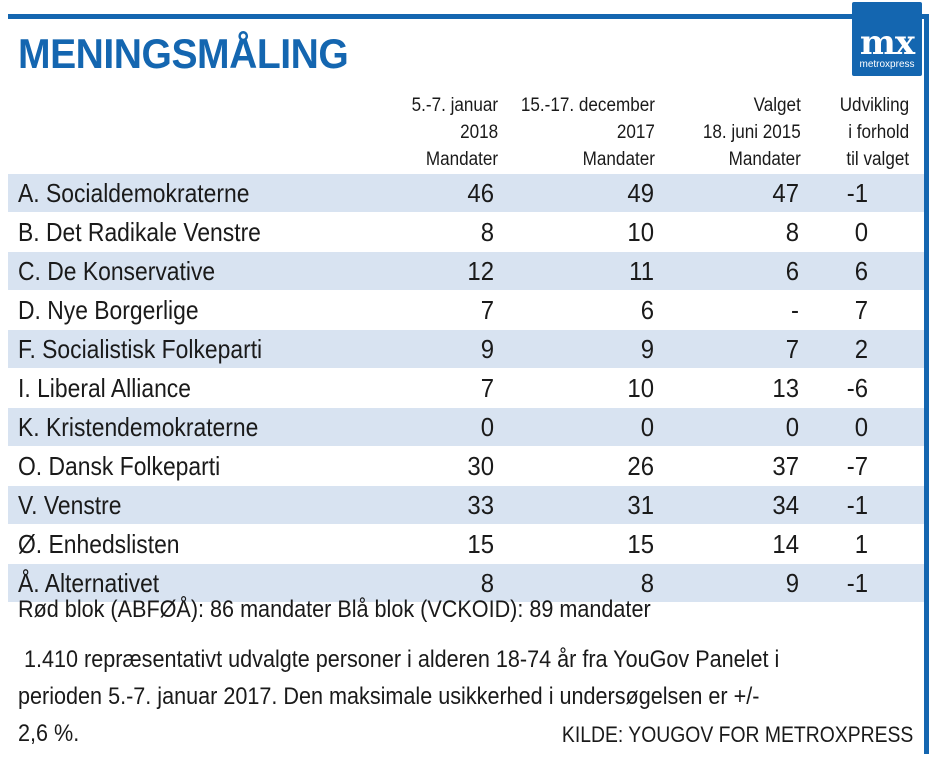  Describe the element at coordinates (466, 193) in the screenshot. I see `table-row: A. Socialdemokraterne 46 49 47 -1` at that location.